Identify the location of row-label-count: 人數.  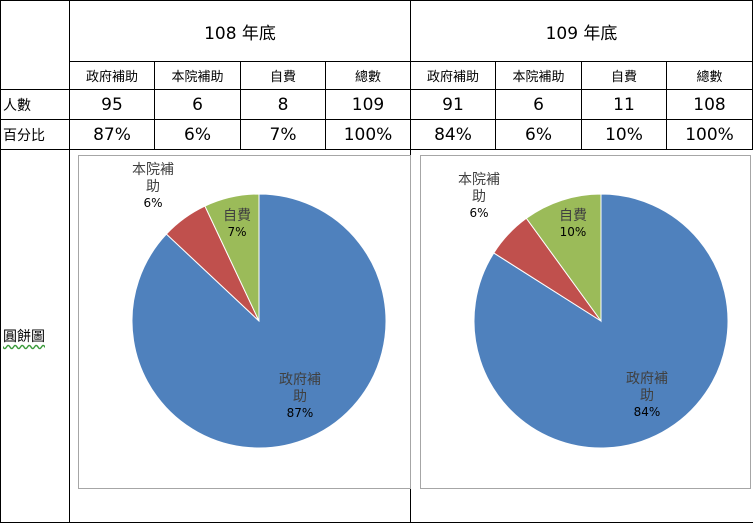
(17, 105).